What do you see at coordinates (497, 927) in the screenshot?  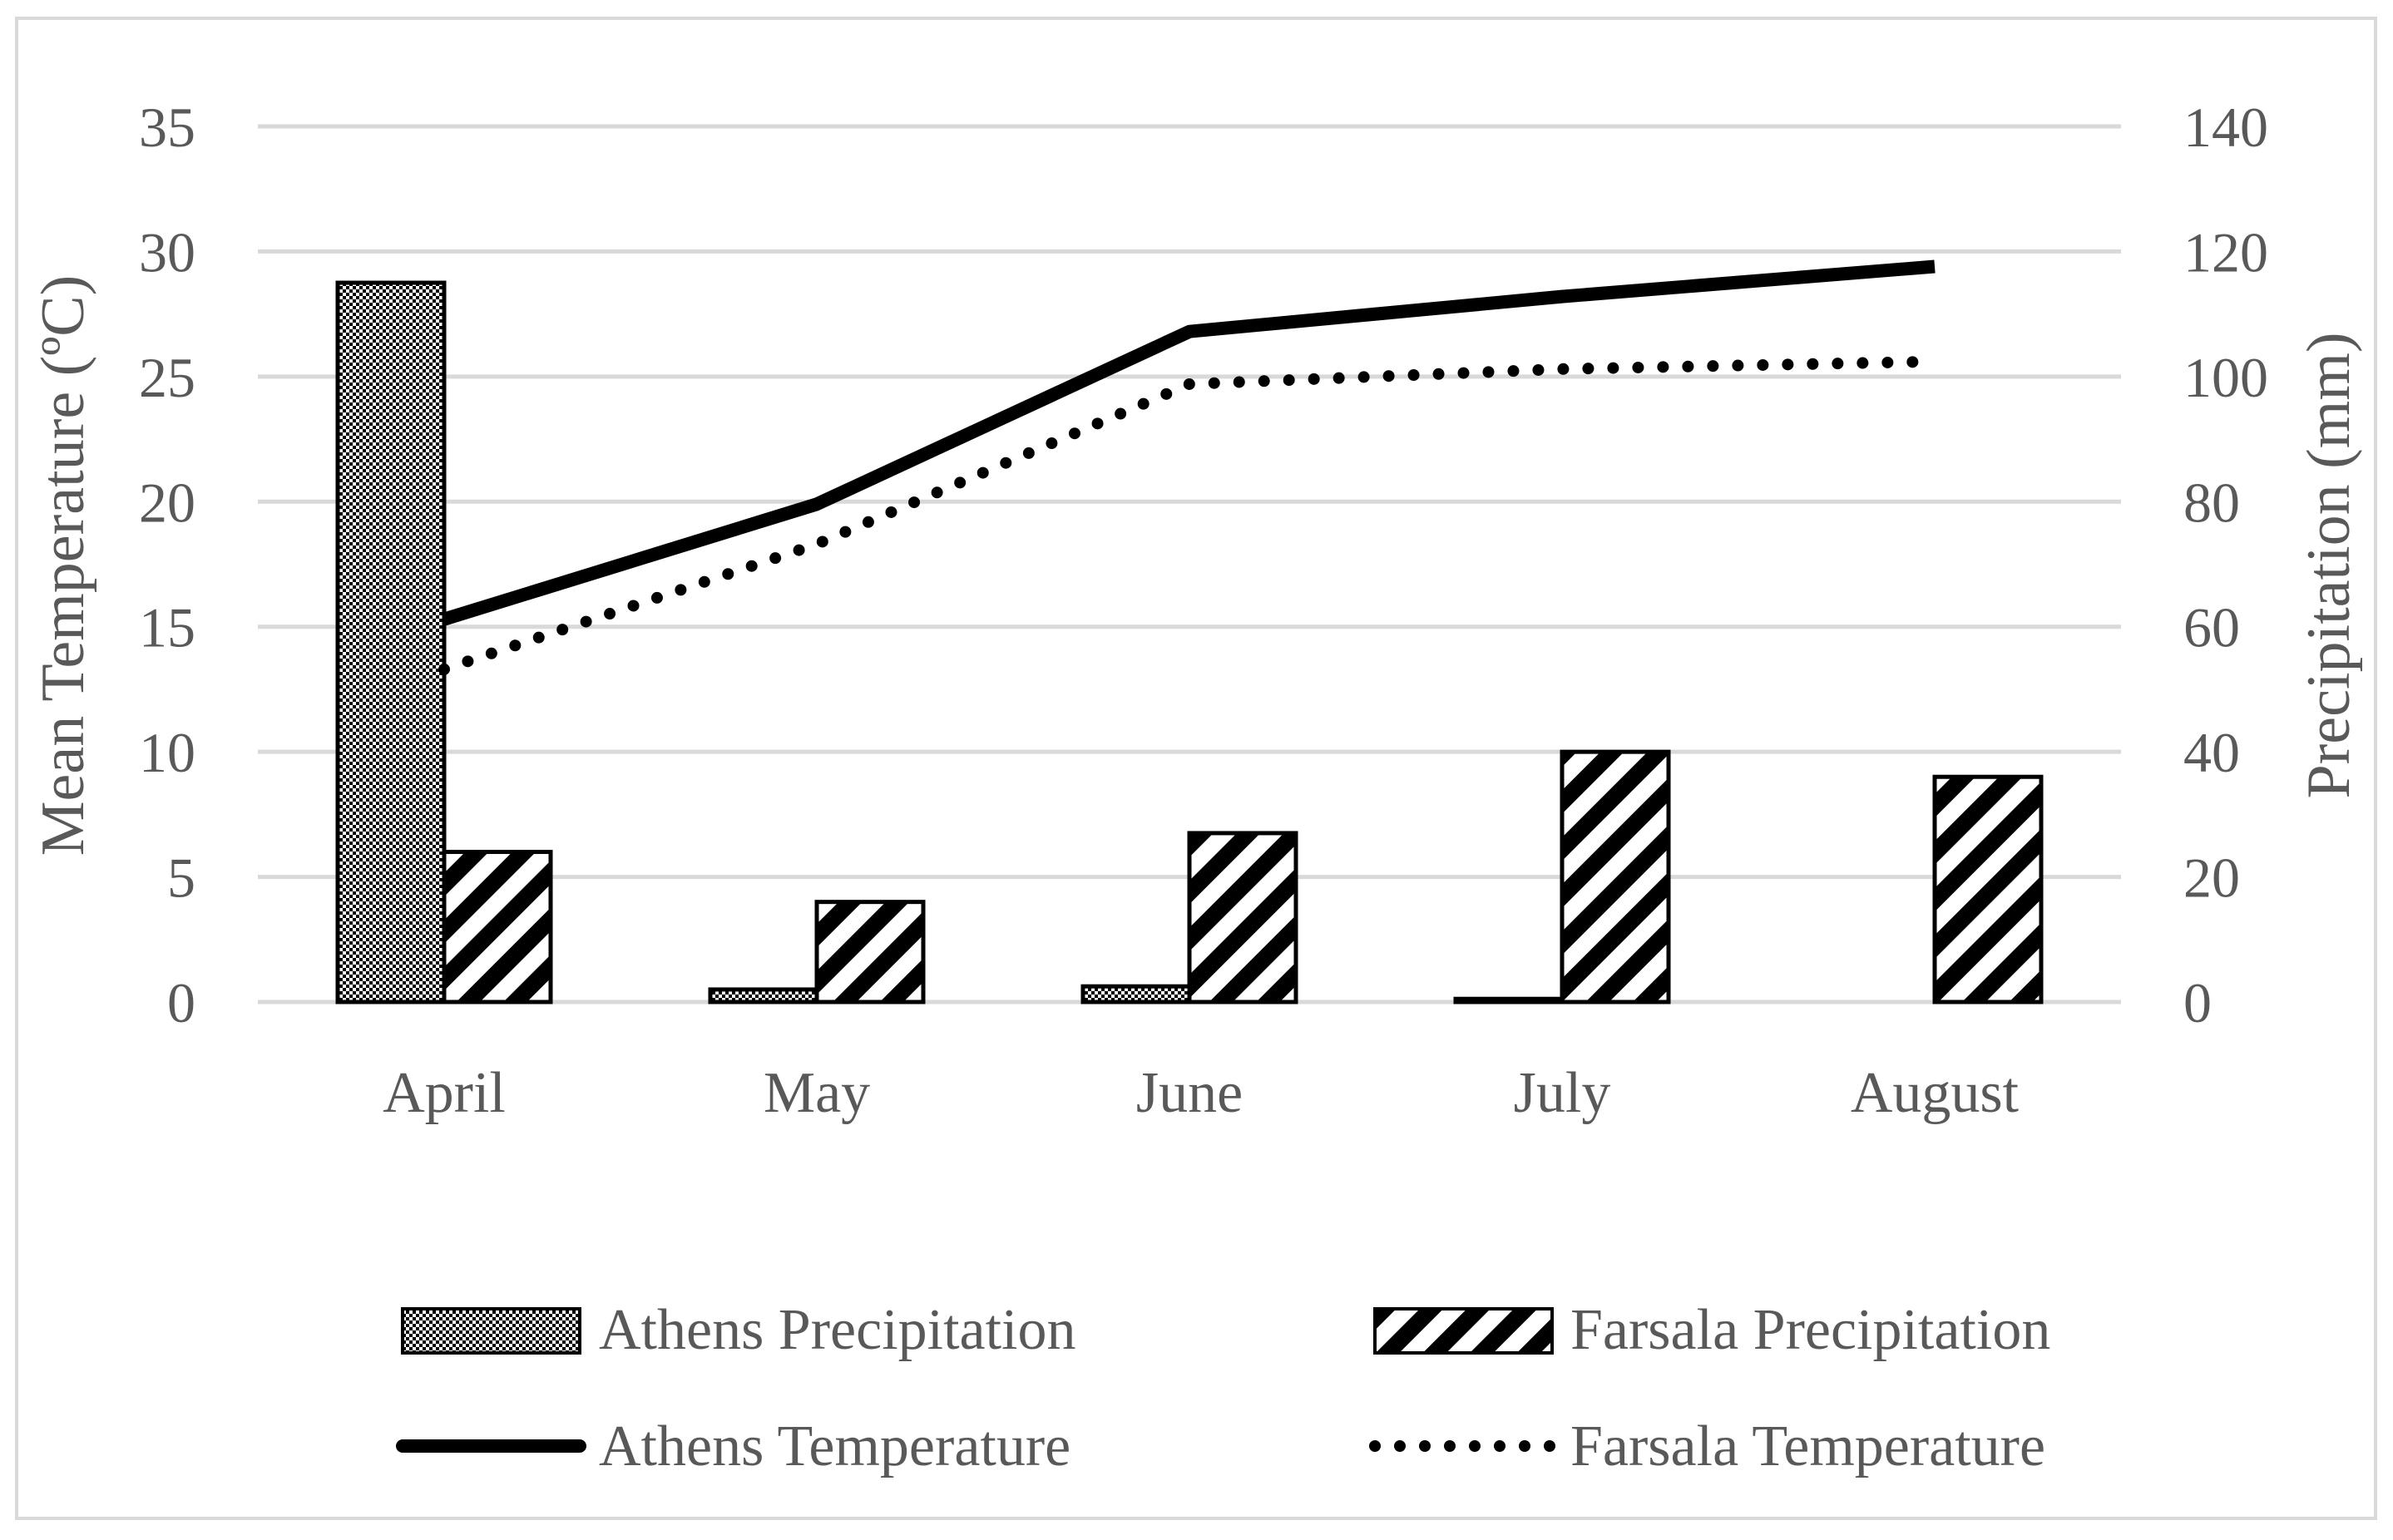 I see `bar-farsala-precipitation-april` at bounding box center [497, 927].